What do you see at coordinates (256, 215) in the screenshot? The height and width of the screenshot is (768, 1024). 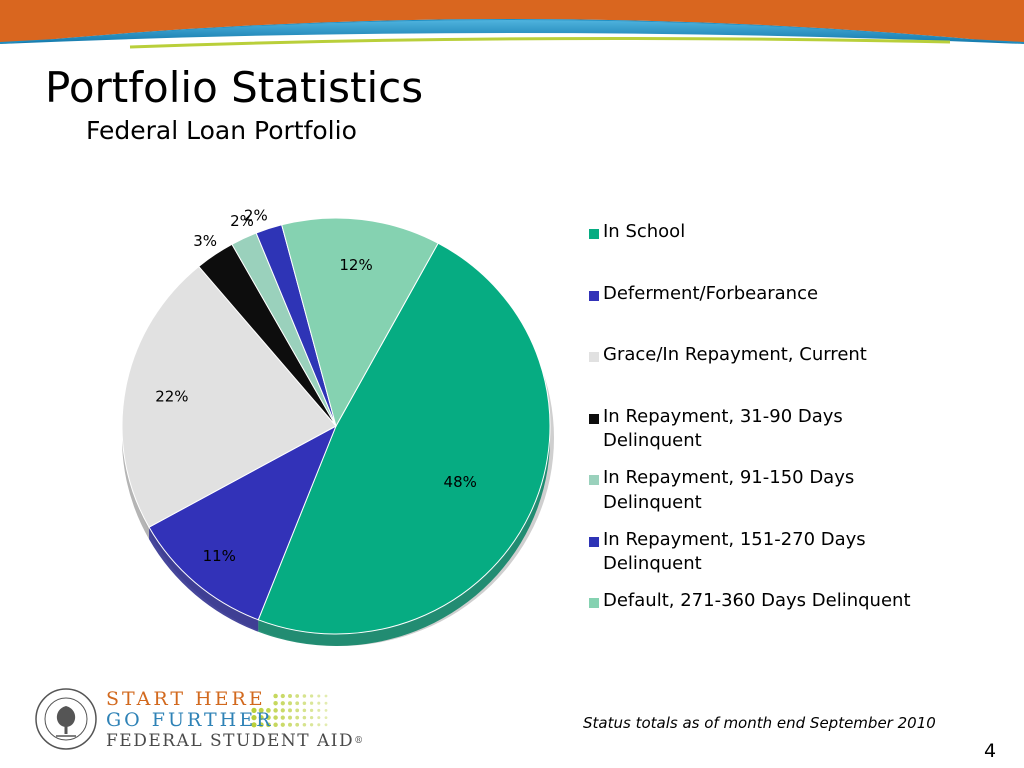 I see `pie-value-label-6: 2%` at bounding box center [256, 215].